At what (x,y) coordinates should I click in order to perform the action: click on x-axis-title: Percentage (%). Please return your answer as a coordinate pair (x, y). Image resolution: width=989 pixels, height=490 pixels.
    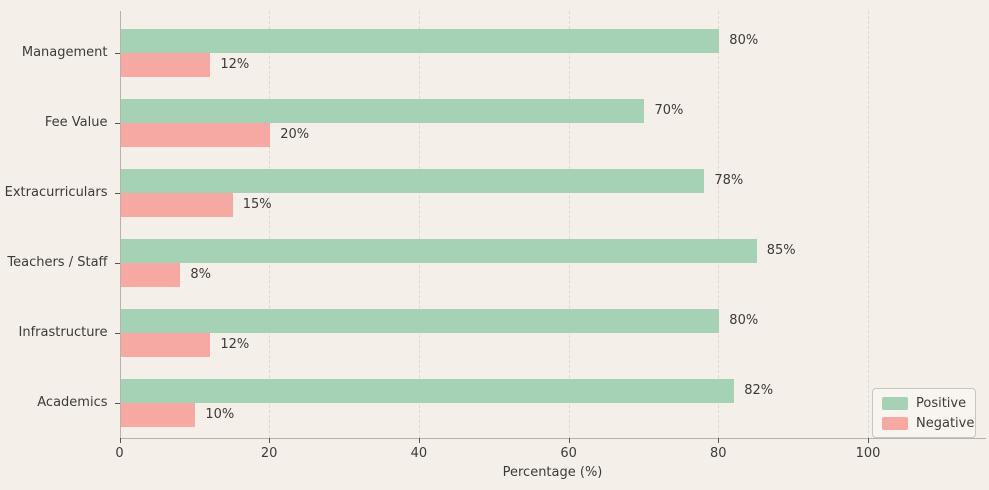
    Looking at the image, I should click on (552, 472).